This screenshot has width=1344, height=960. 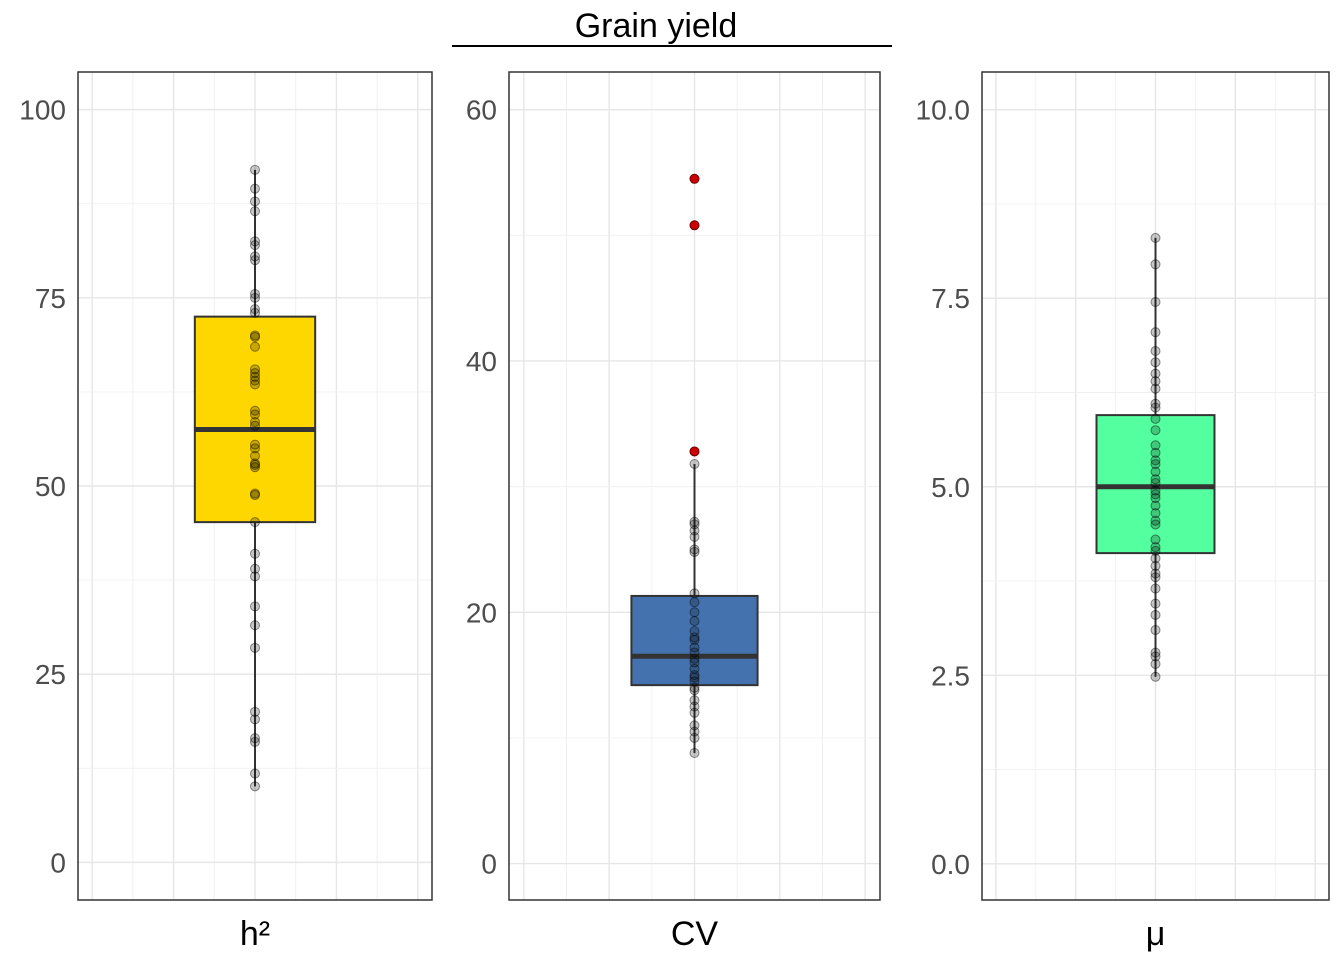 I want to click on x-category-label: h², so click(x=255, y=934).